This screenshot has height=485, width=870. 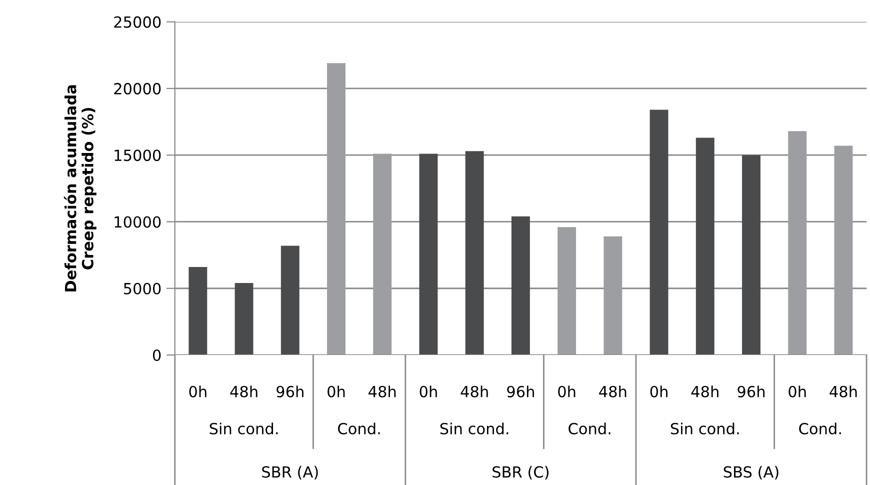 I want to click on y-tick-label: 10000, so click(x=137, y=222).